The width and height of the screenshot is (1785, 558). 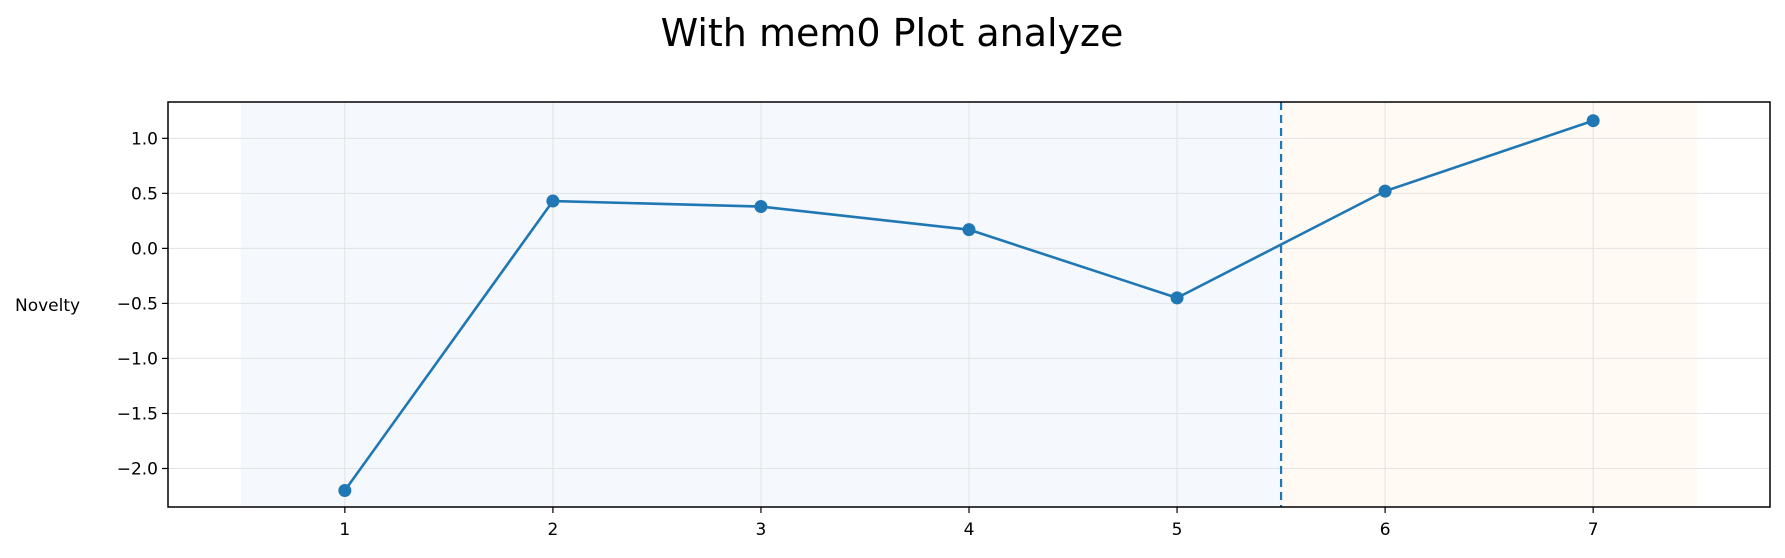 I want to click on x-tick-label: 1, so click(x=344, y=530).